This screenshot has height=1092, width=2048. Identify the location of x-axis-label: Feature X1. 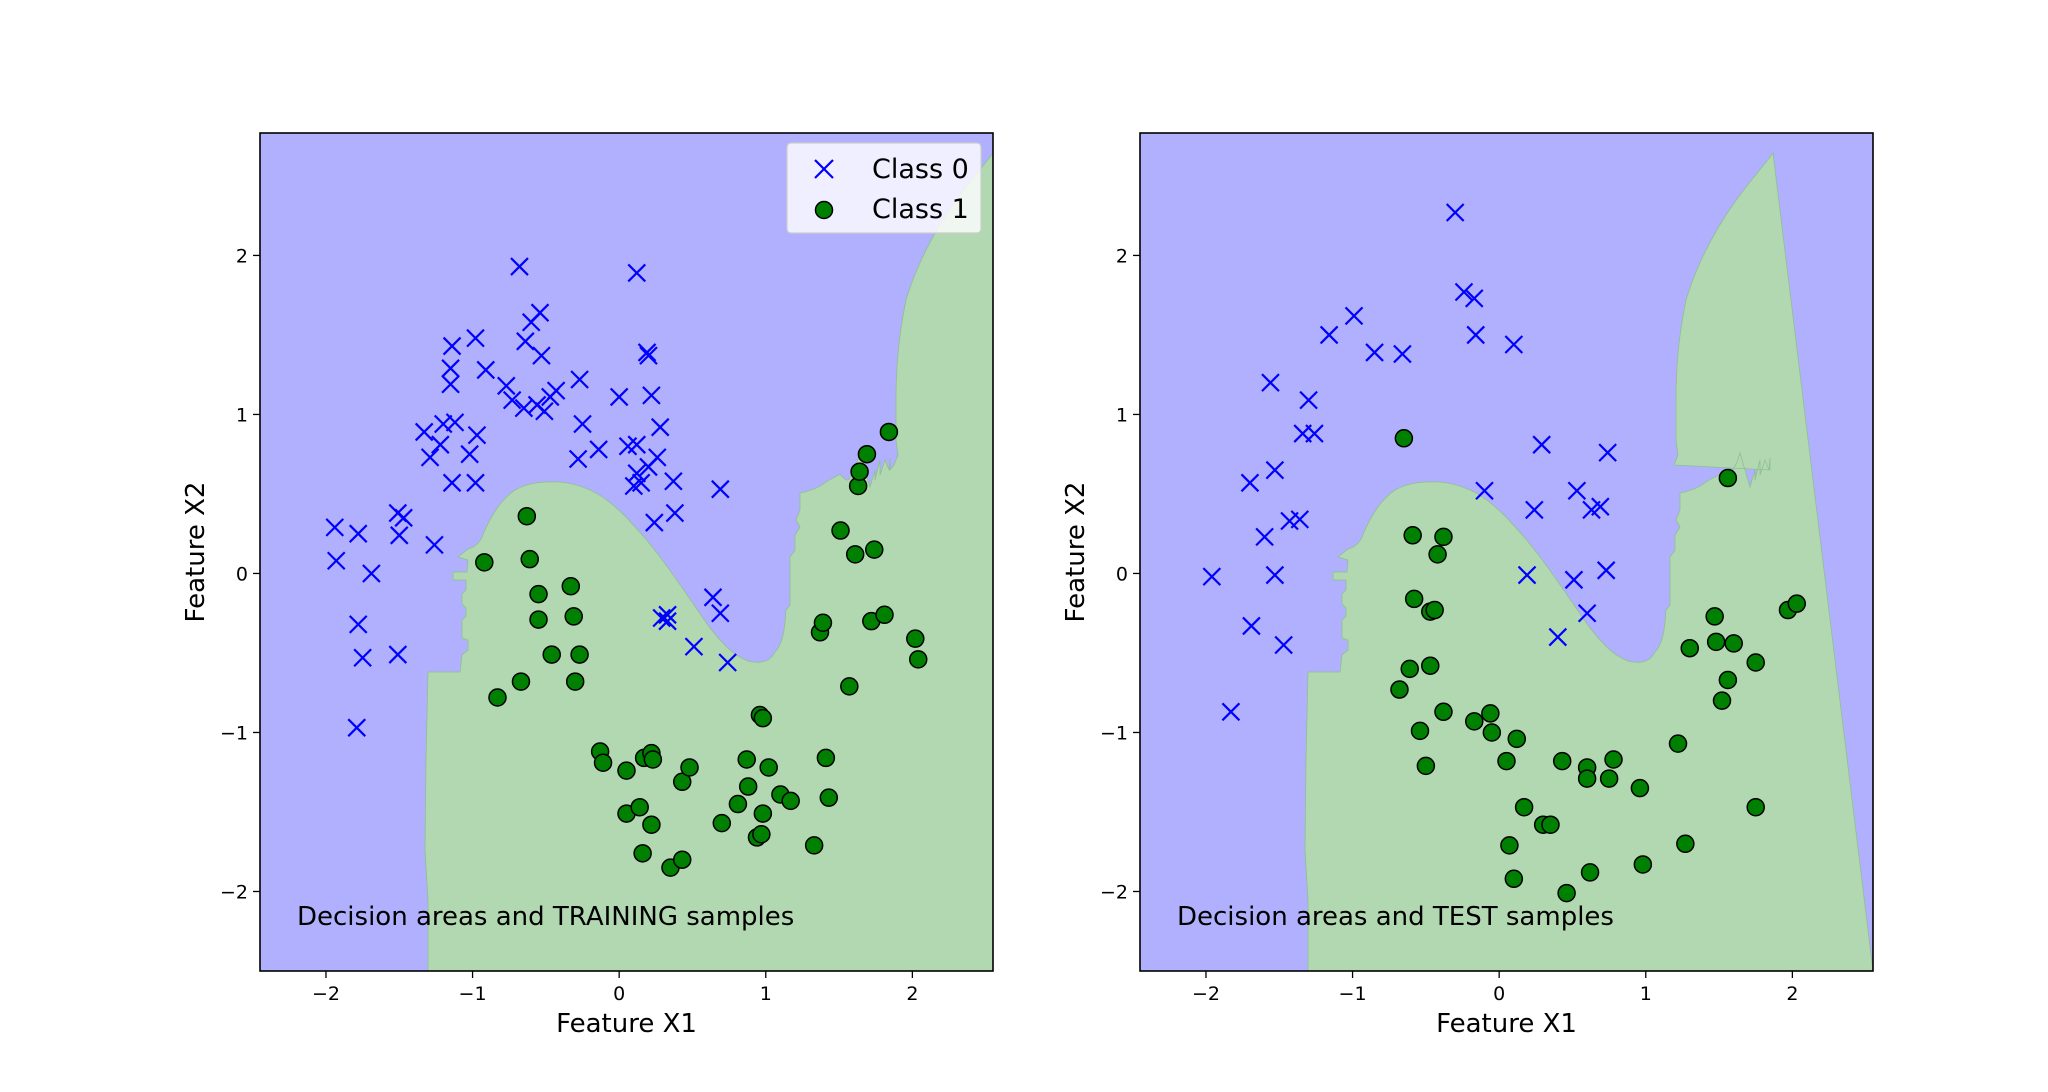
(626, 1024).